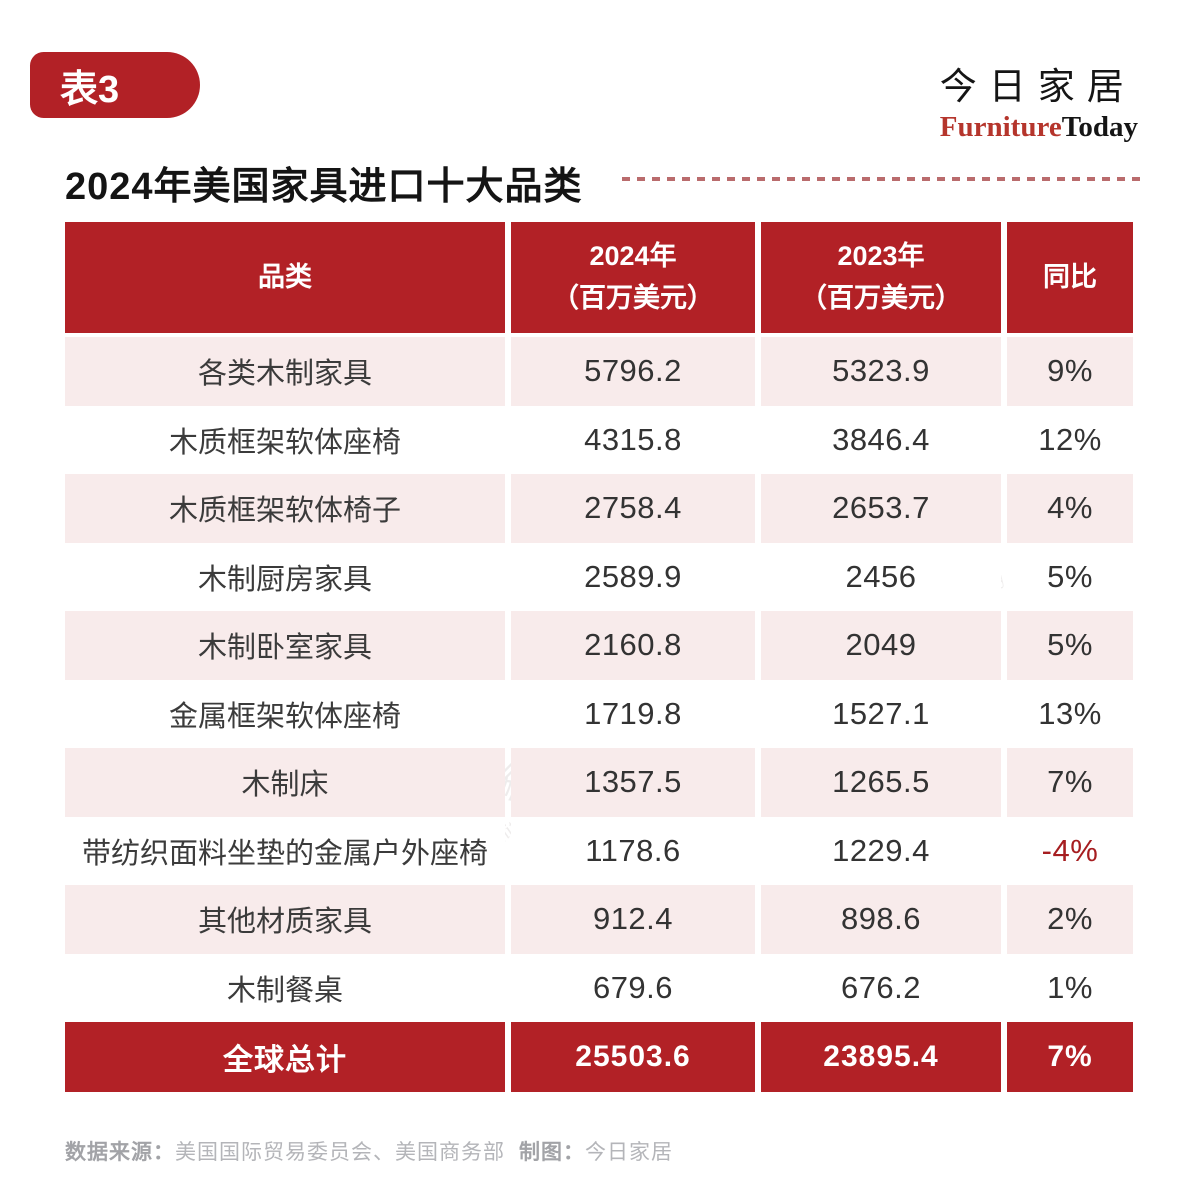  Describe the element at coordinates (285, 850) in the screenshot. I see `row-category: 带纺织面料坐垫的金属户外座椅` at that location.